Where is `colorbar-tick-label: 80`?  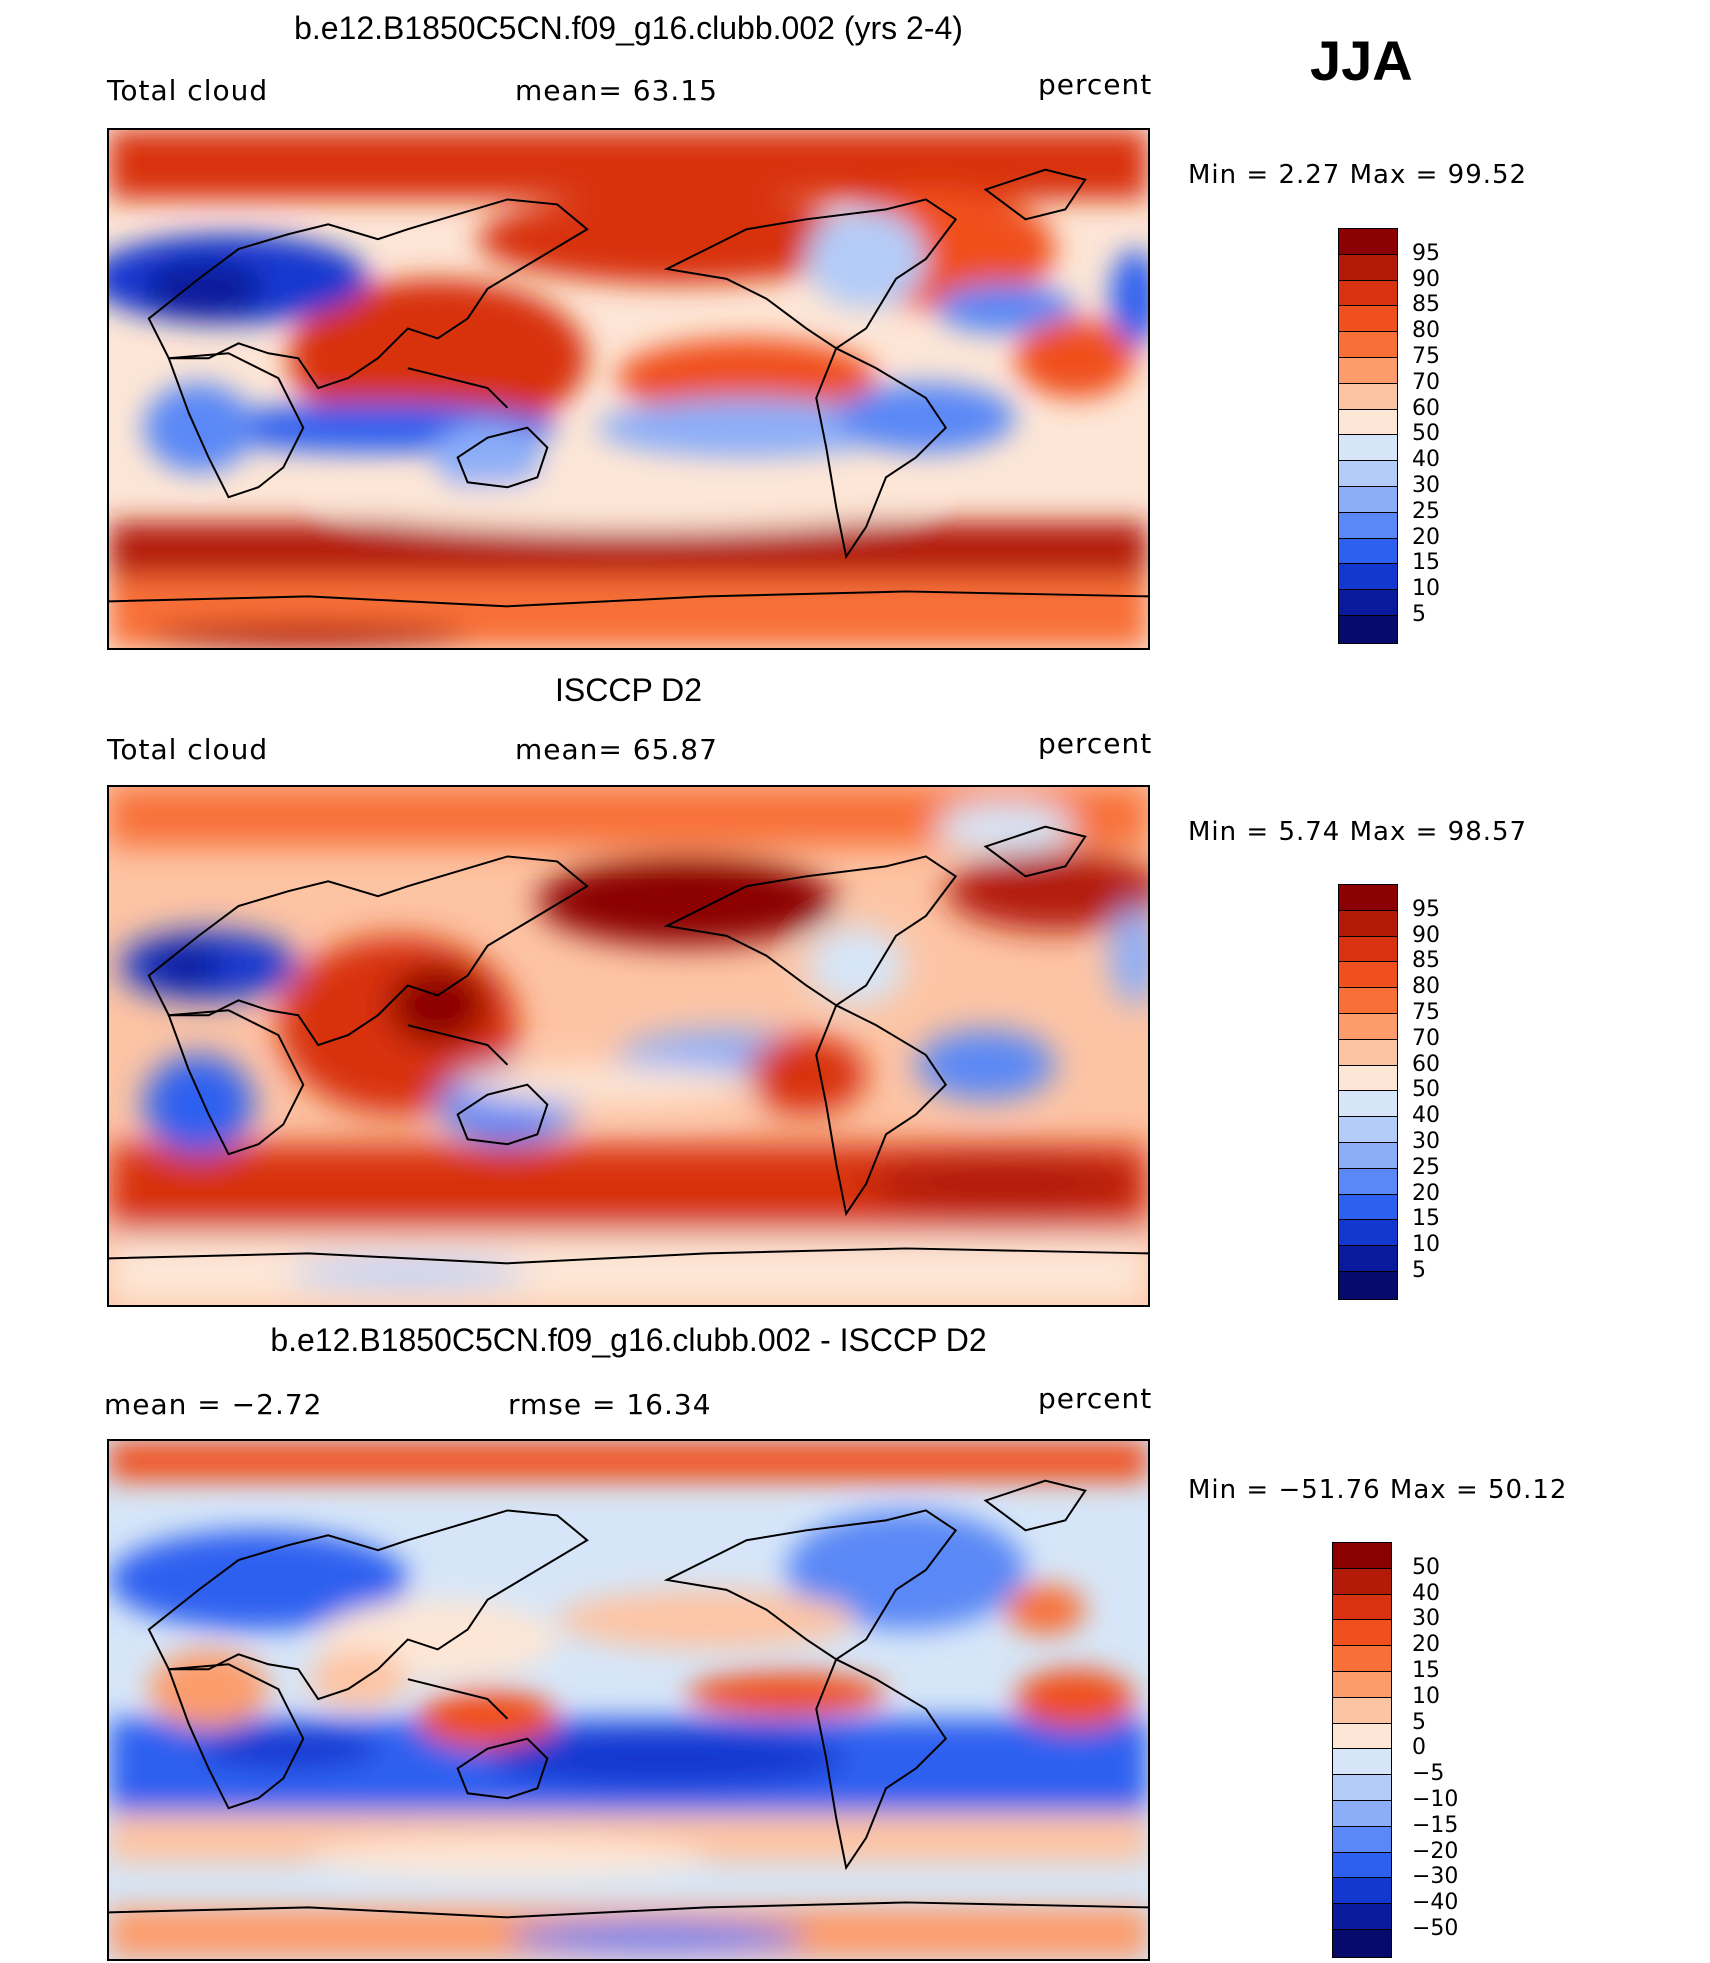
colorbar-tick-label: 80 is located at coordinates (1426, 331).